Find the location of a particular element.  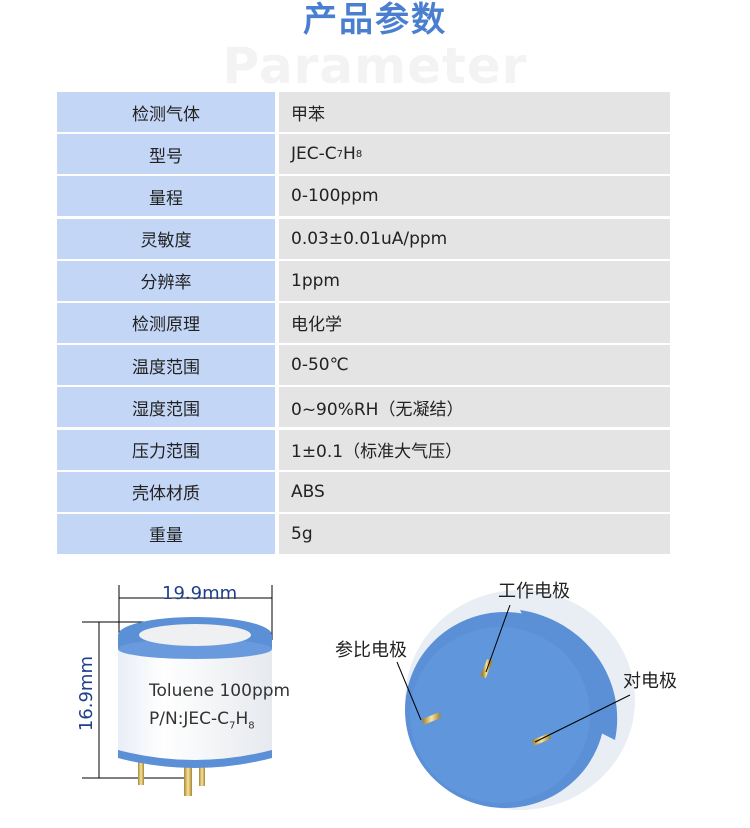

param-value: 电化学 is located at coordinates (474, 322).